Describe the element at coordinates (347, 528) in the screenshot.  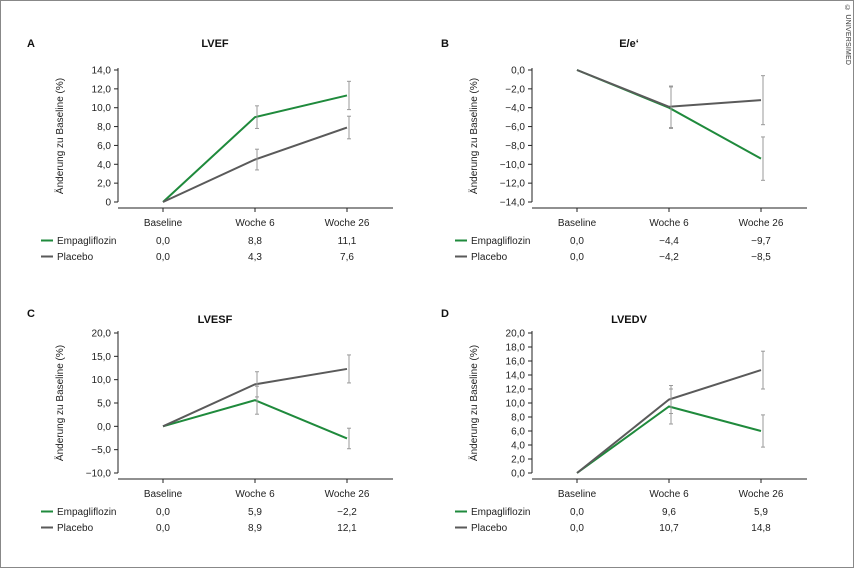
I see `table-value: 12,1` at that location.